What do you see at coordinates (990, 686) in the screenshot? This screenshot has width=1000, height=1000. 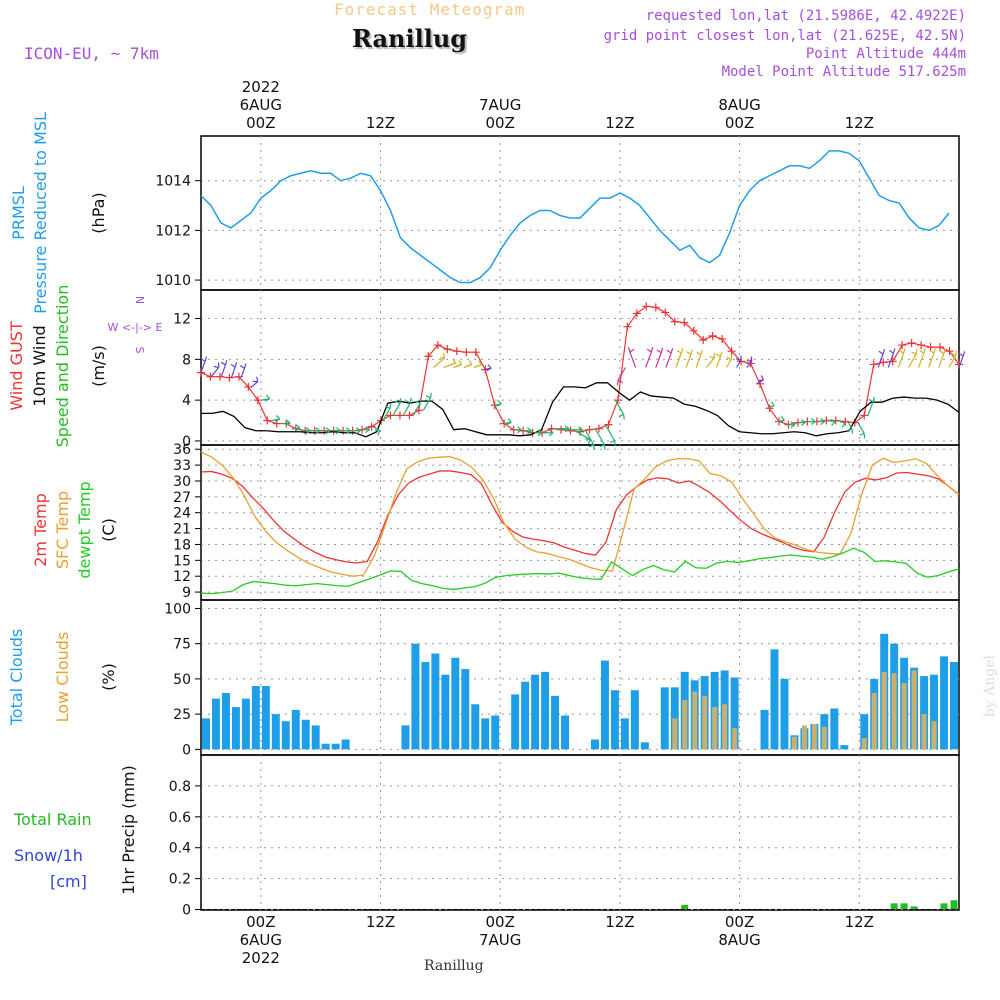 I see `credit-watermark: by Angel` at bounding box center [990, 686].